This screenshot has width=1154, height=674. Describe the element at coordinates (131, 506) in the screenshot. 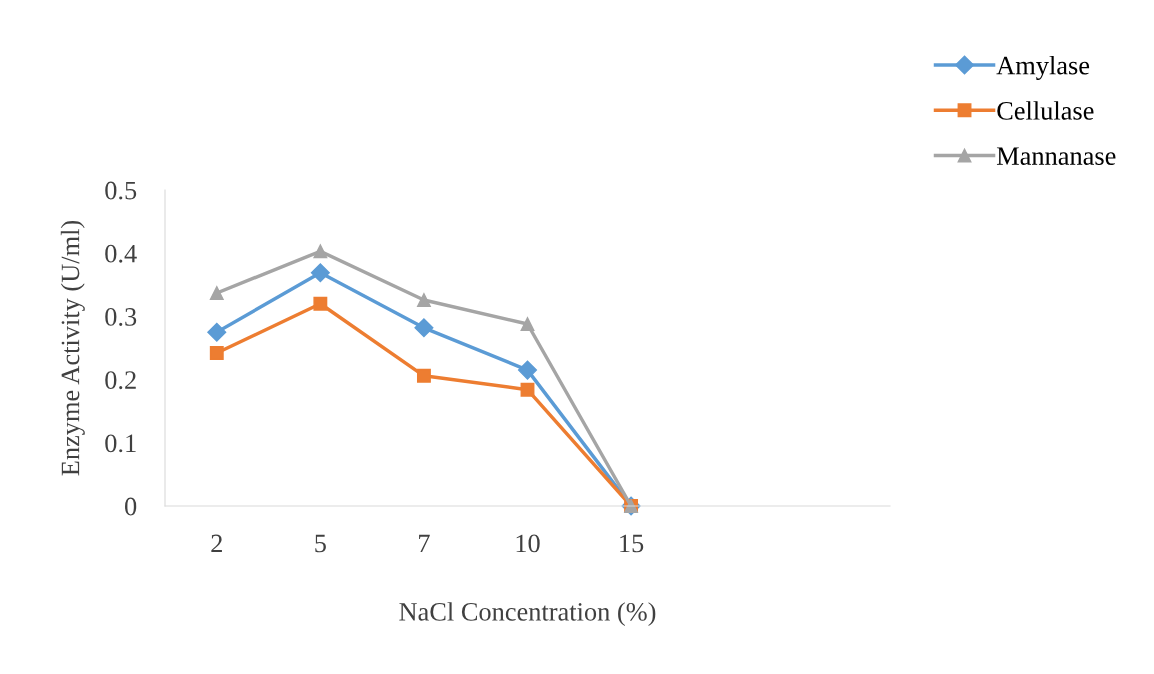

I see `y-tick-label: 0` at that location.